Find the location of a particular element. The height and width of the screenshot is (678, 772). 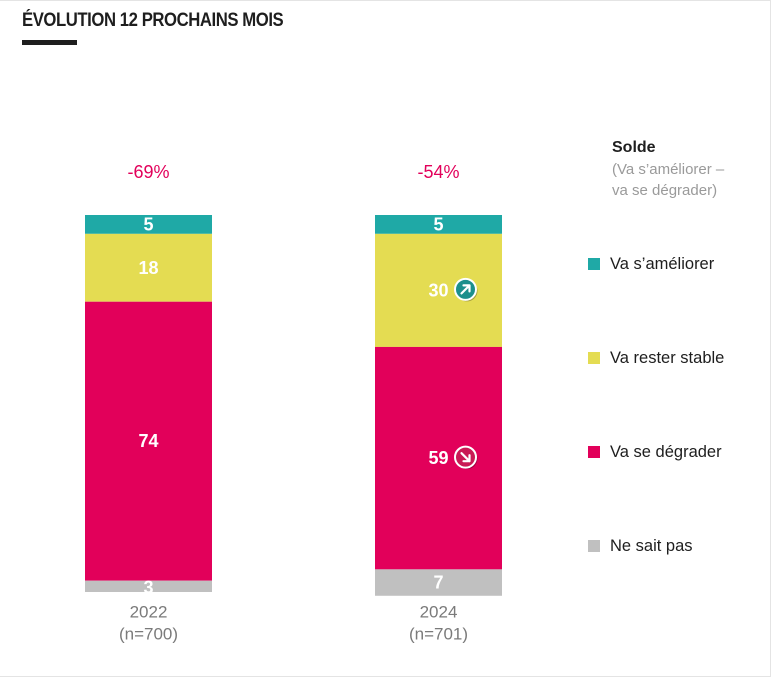

category-label-2022: 2022 is located at coordinates (149, 612).